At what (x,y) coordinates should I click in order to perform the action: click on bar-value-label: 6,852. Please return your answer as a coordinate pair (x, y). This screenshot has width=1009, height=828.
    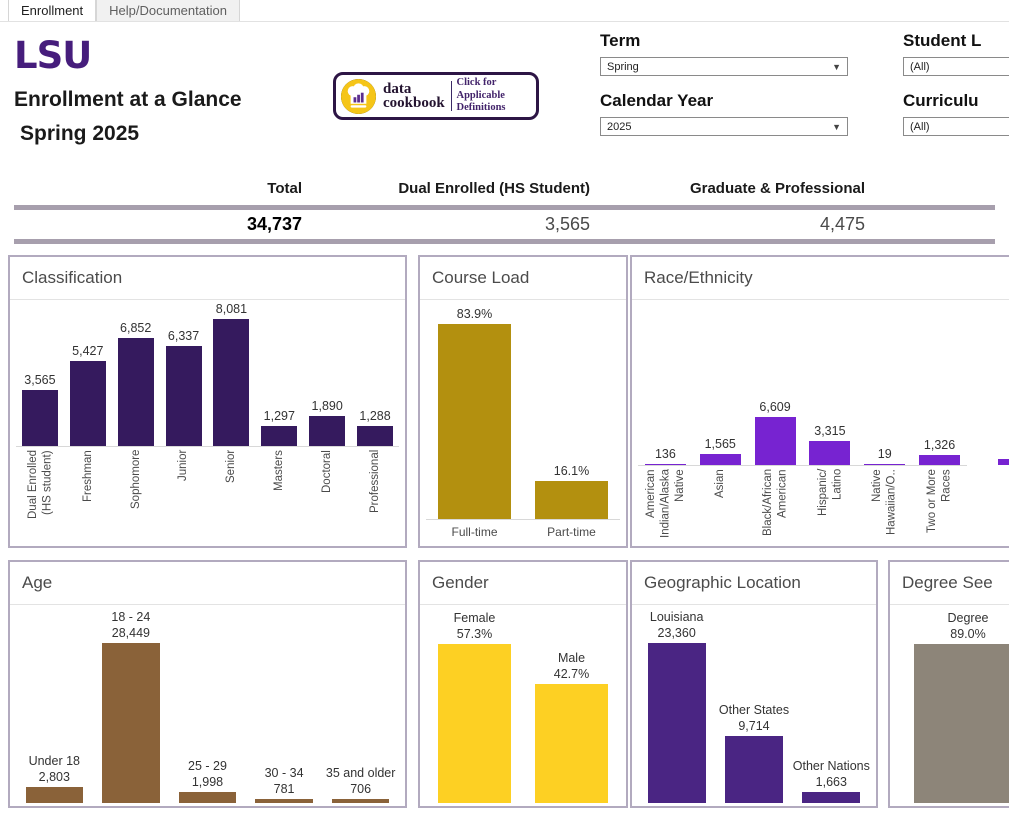
    Looking at the image, I should click on (136, 327).